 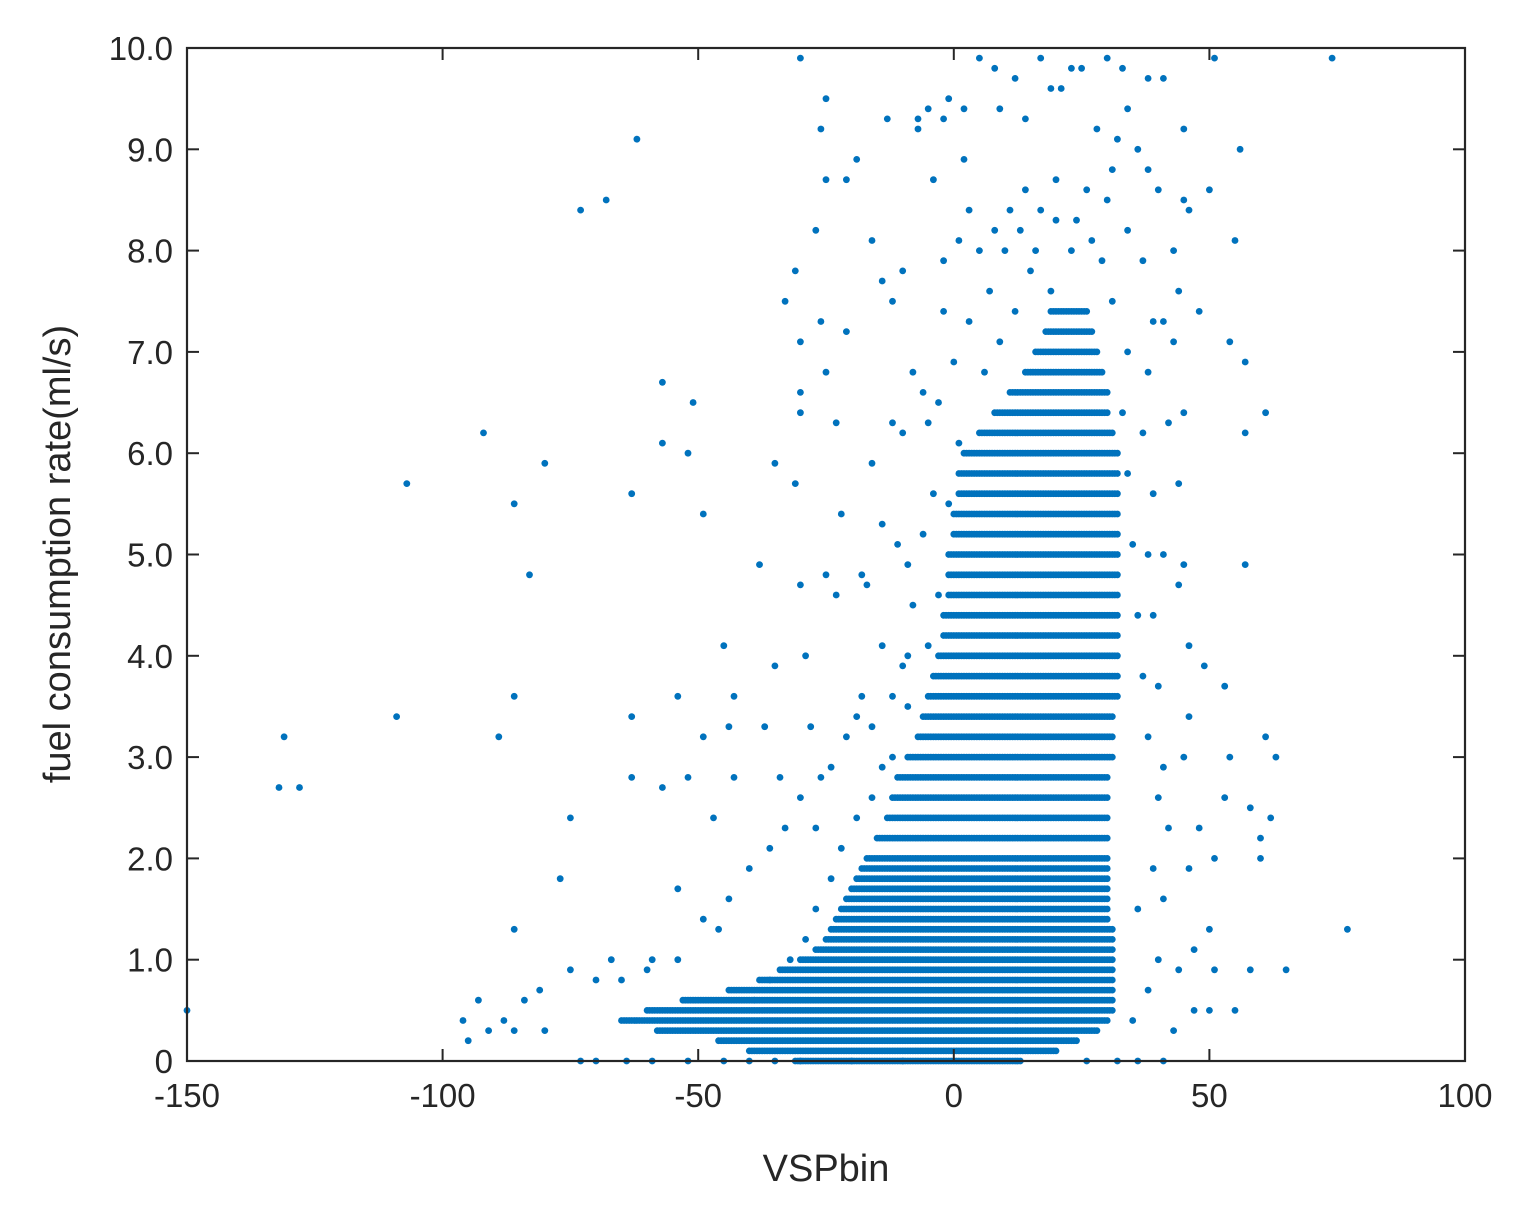 I want to click on x-tick-label: 50, so click(x=1209, y=1095).